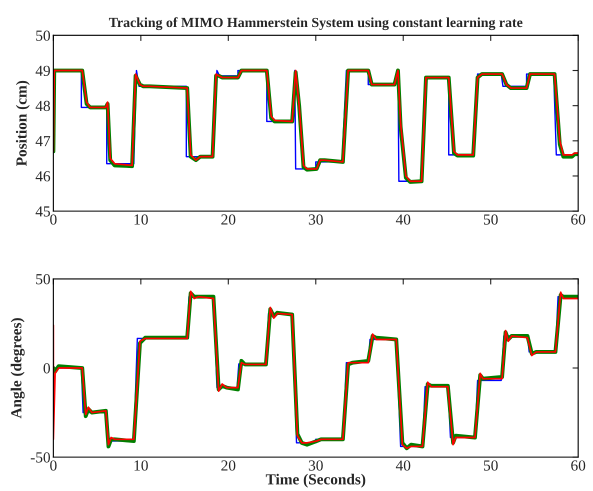  Describe the element at coordinates (43, 141) in the screenshot. I see `y-tick-label: 47` at that location.